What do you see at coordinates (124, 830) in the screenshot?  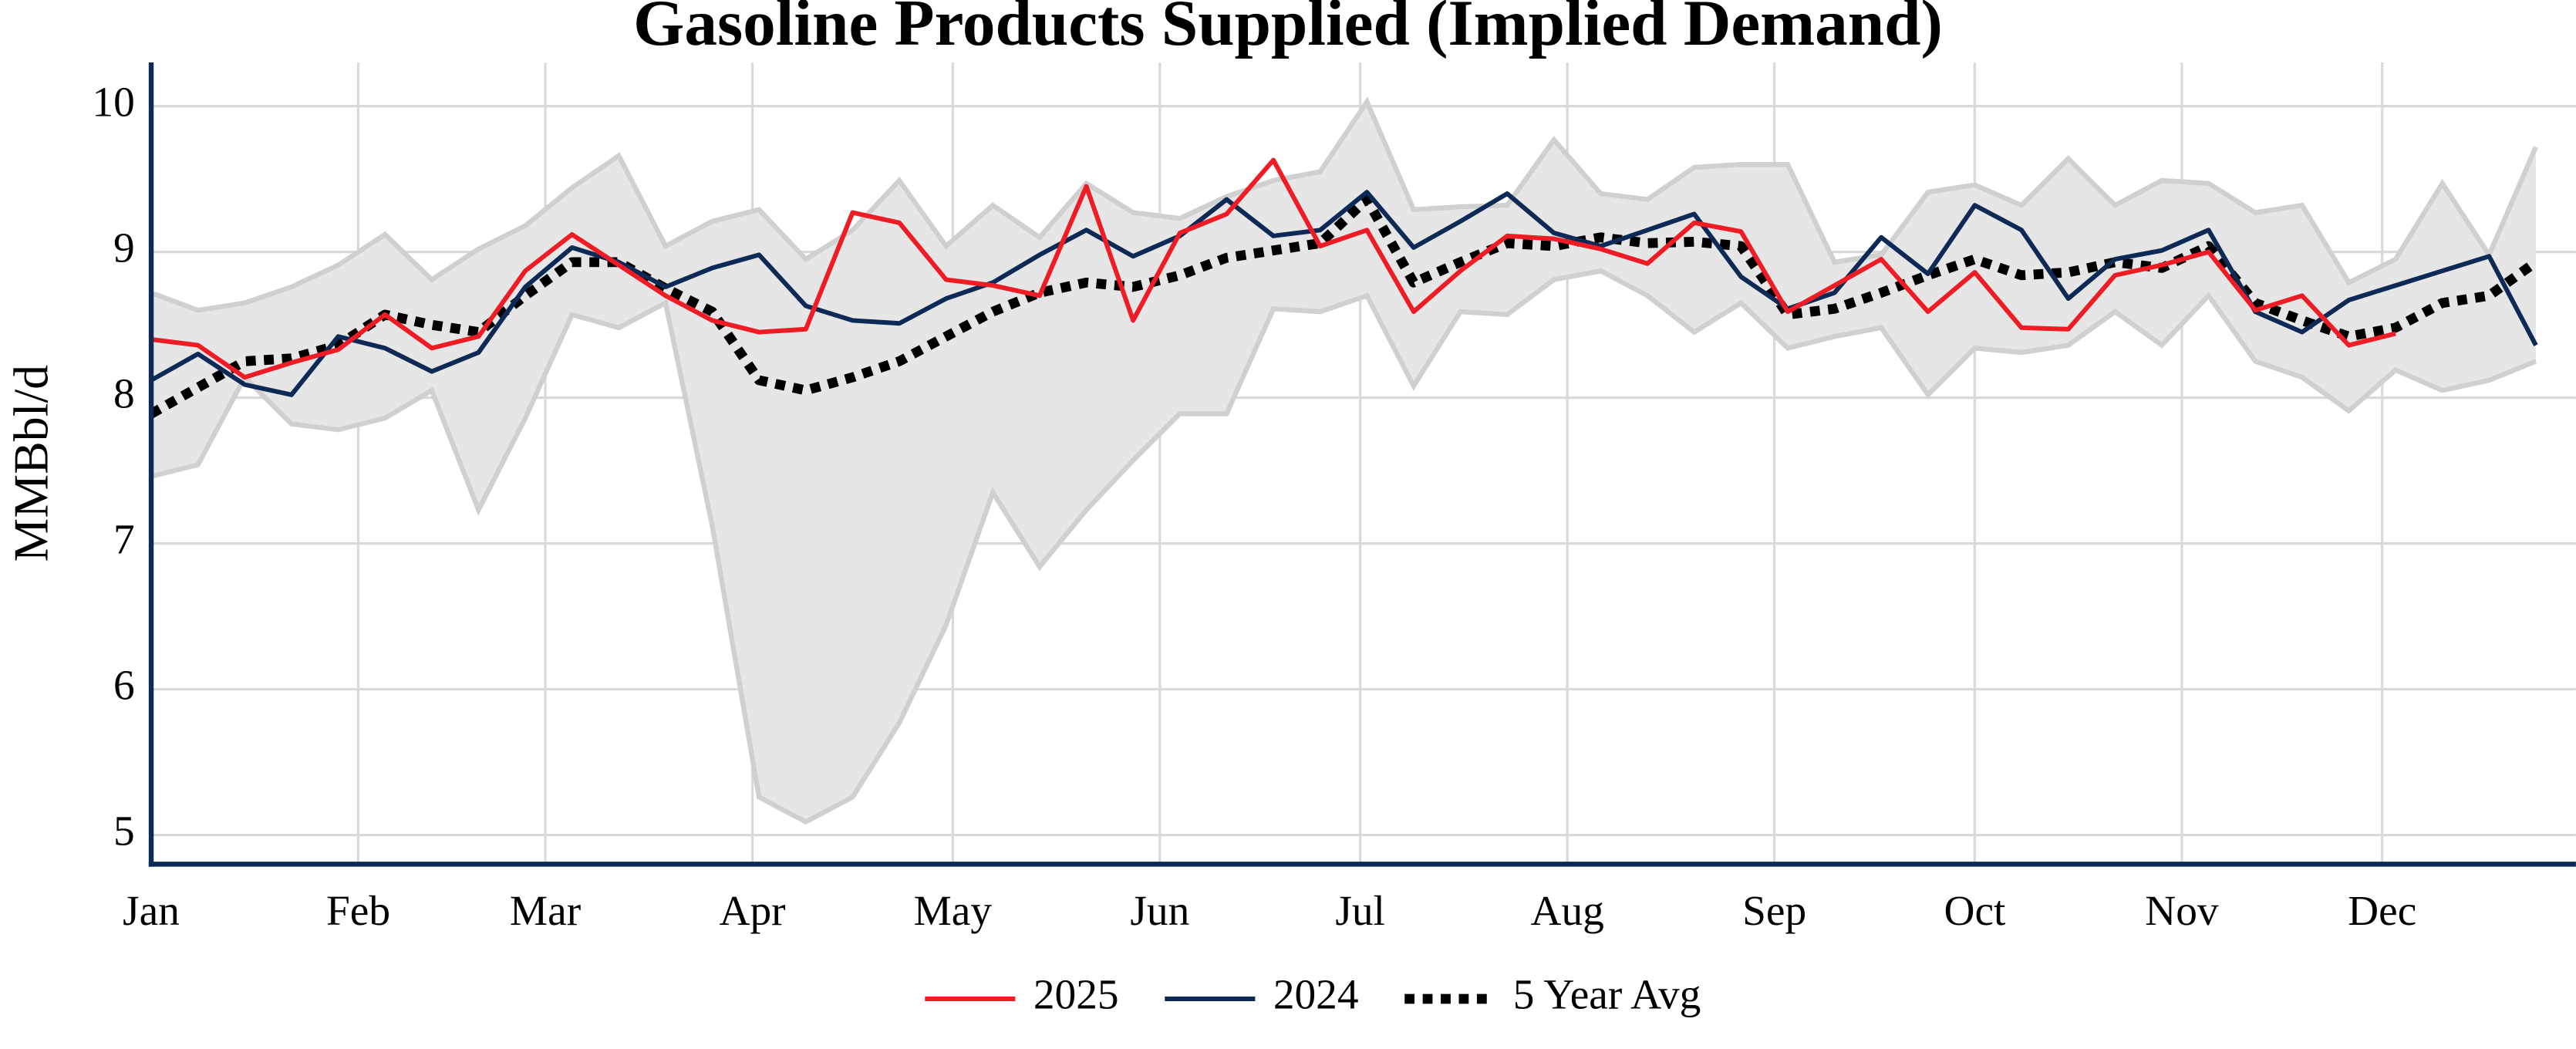 I see `y-tick-label: 5` at bounding box center [124, 830].